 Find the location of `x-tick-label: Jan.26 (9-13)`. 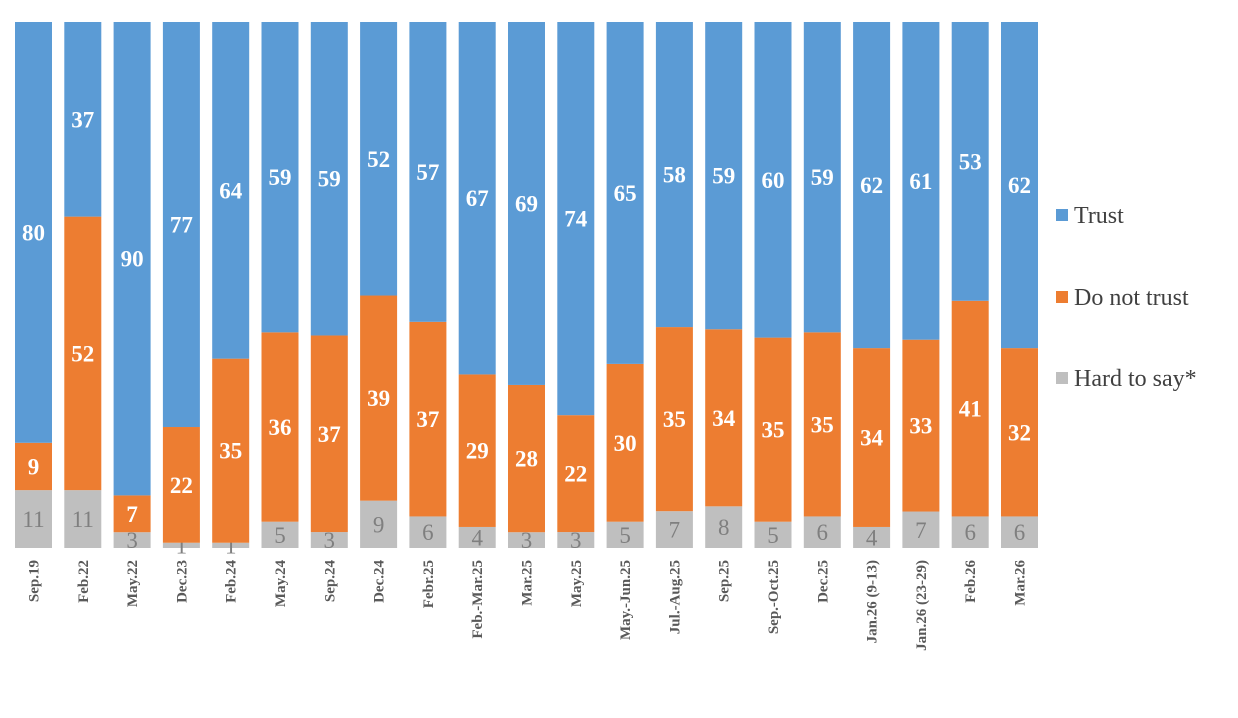

x-tick-label: Jan.26 (9-13) is located at coordinates (873, 601).